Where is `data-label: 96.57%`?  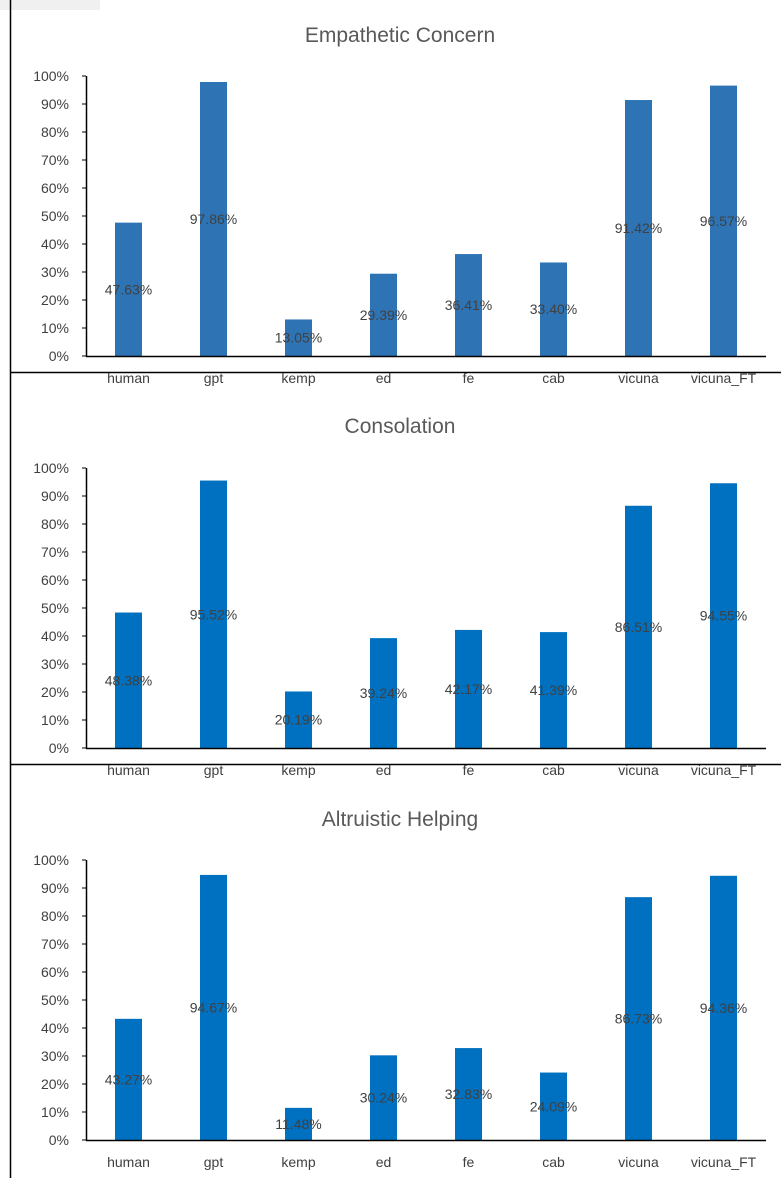 data-label: 96.57% is located at coordinates (723, 221).